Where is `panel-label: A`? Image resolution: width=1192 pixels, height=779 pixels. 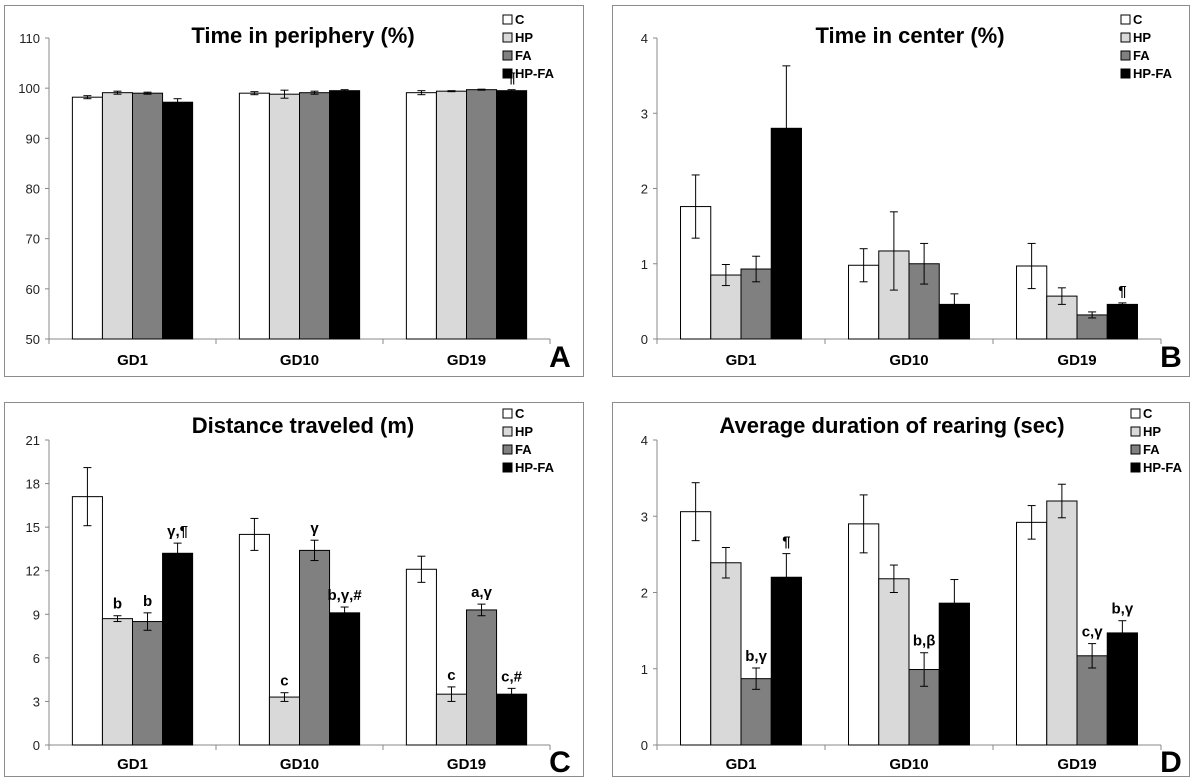 panel-label: A is located at coordinates (560, 357).